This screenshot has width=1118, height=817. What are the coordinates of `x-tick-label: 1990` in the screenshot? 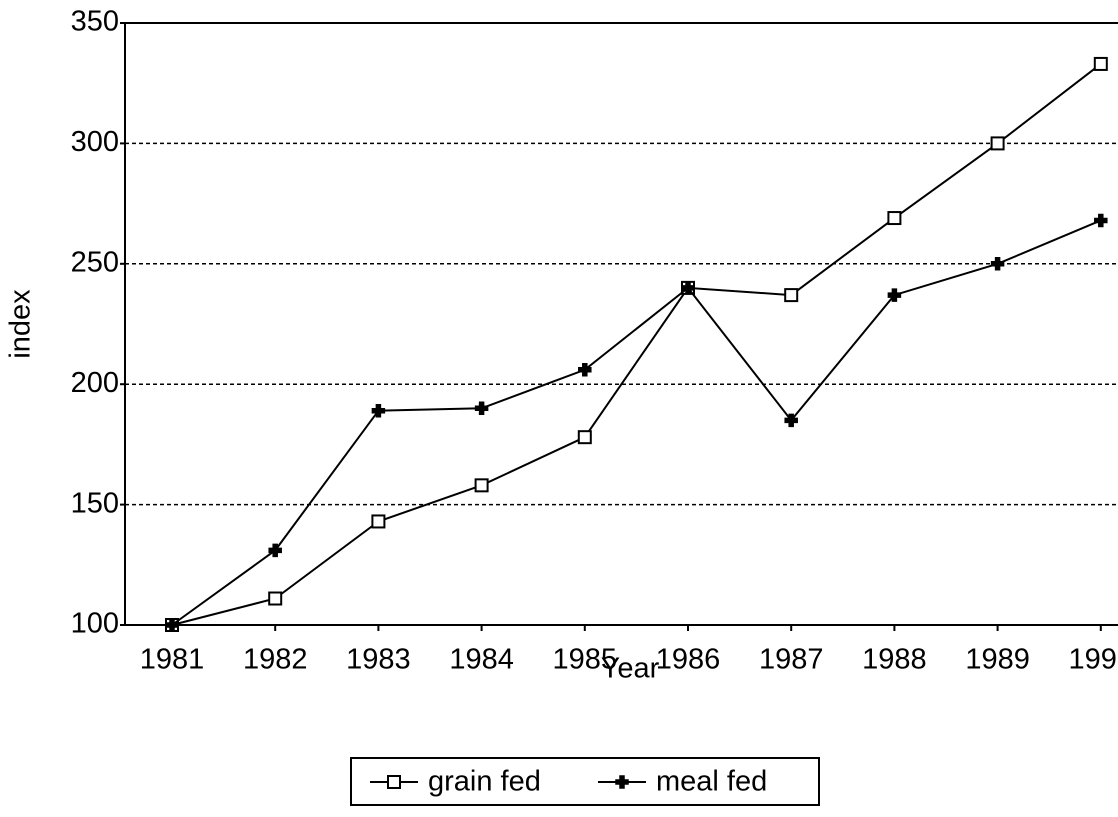 It's located at (1093, 660).